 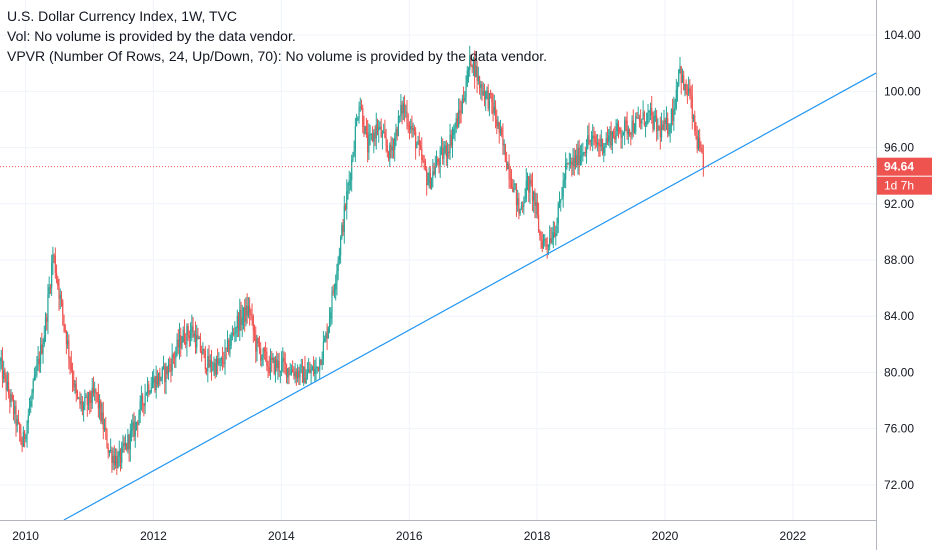 I want to click on time-tick-label: 2010, so click(x=25, y=536).